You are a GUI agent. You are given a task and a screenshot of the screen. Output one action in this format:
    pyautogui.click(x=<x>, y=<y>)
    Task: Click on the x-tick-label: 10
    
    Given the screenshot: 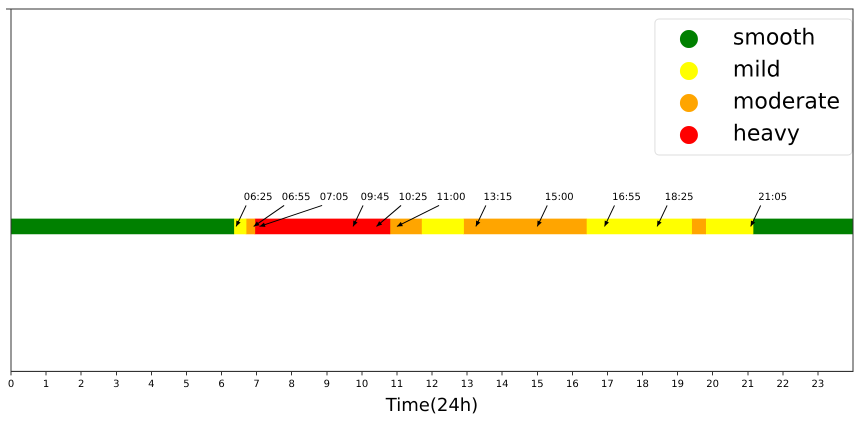 What is the action you would take?
    pyautogui.click(x=361, y=384)
    